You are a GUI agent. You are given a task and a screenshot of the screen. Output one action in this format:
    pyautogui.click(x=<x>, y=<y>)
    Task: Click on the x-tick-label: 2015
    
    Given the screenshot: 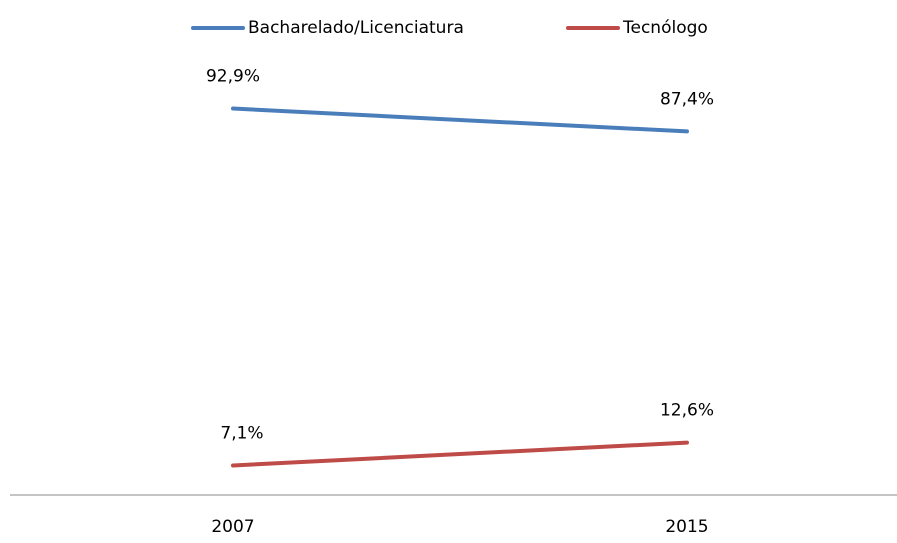 What is the action you would take?
    pyautogui.click(x=686, y=527)
    